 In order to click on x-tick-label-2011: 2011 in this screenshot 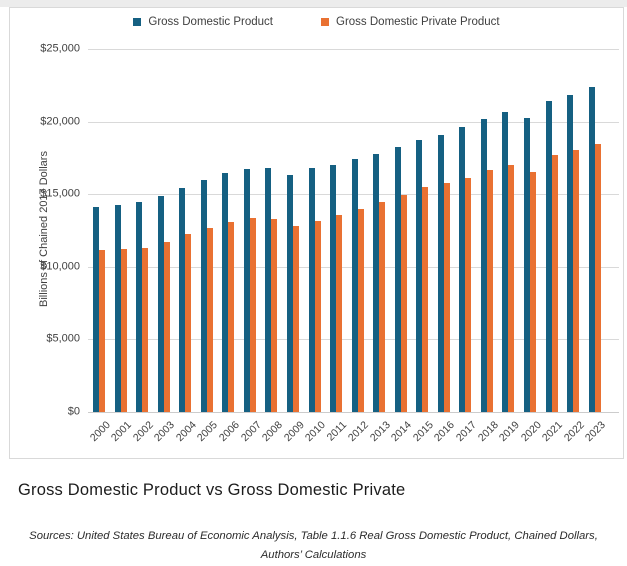, I will do `click(337, 431)`.